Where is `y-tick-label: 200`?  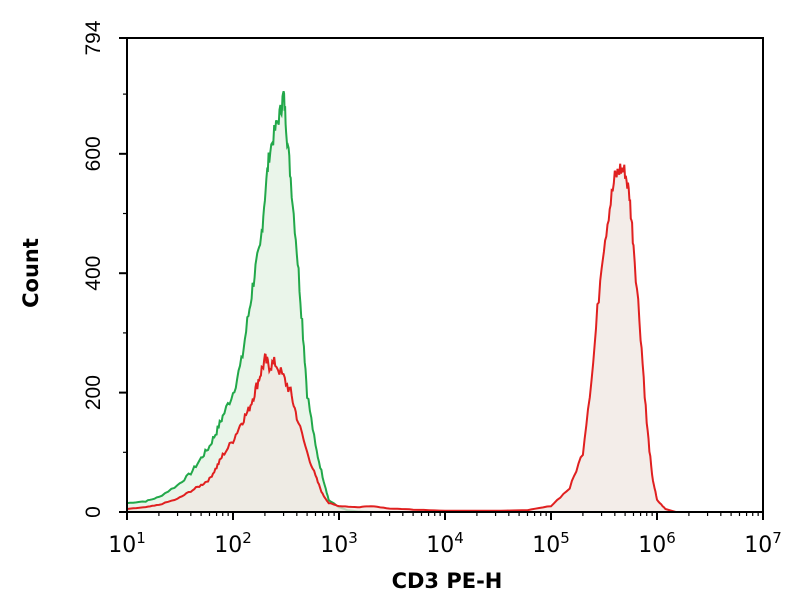 y-tick-label: 200 is located at coordinates (93, 392).